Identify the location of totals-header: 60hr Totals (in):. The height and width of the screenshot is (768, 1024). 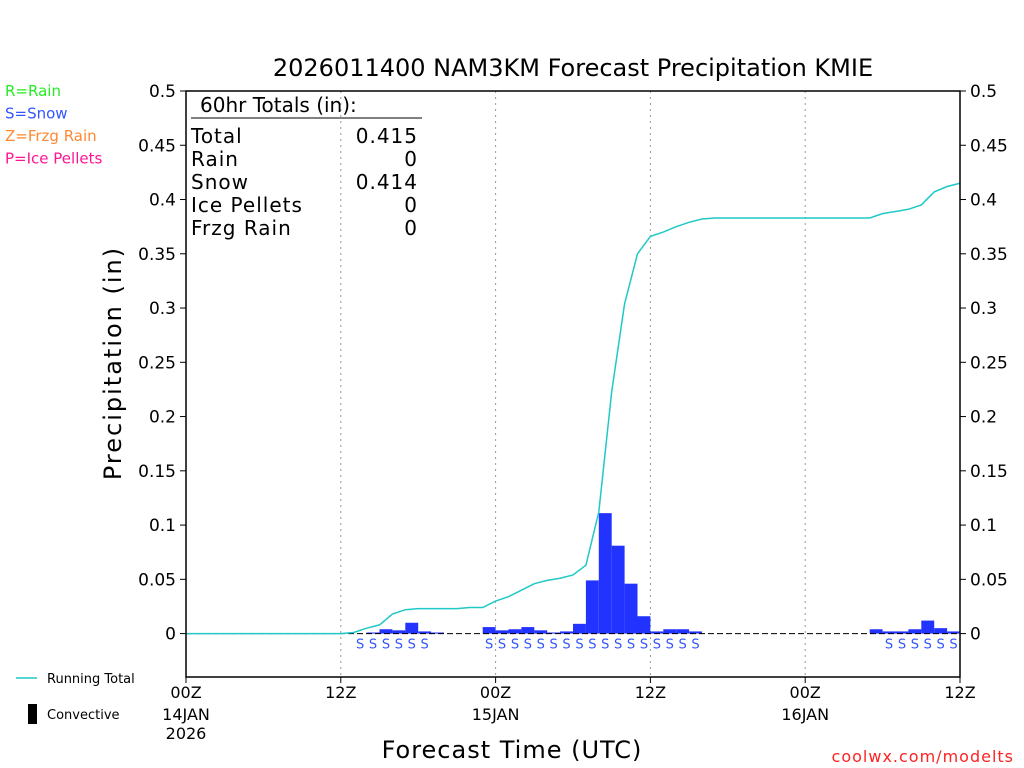
(278, 105).